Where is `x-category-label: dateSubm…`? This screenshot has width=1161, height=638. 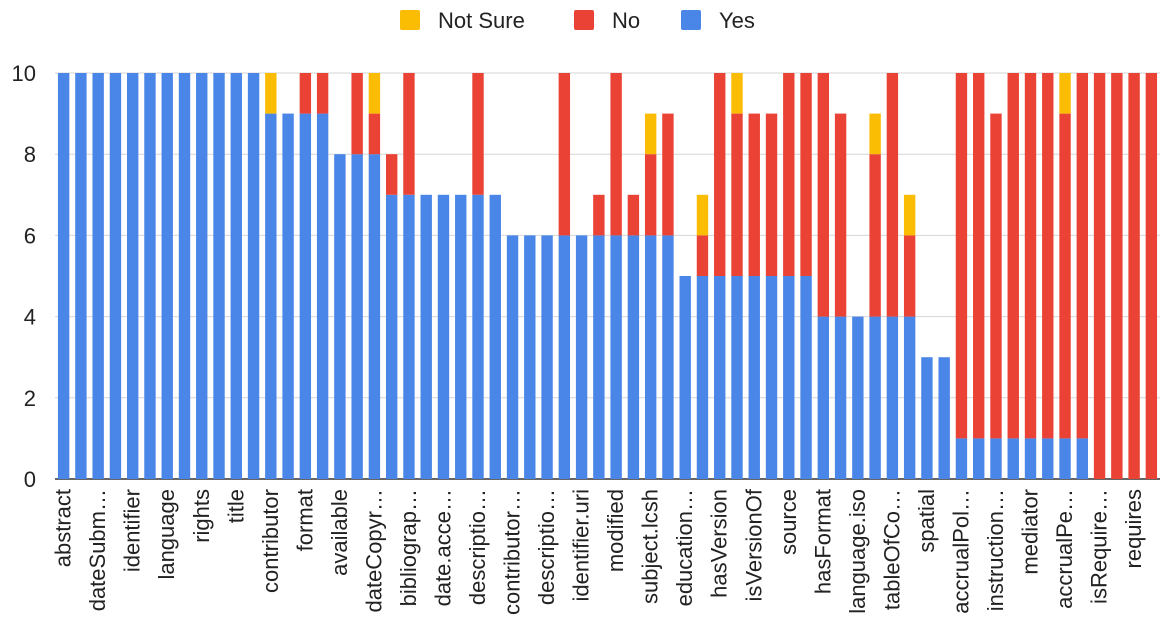
x-category-label: dateSubm… is located at coordinates (97, 550).